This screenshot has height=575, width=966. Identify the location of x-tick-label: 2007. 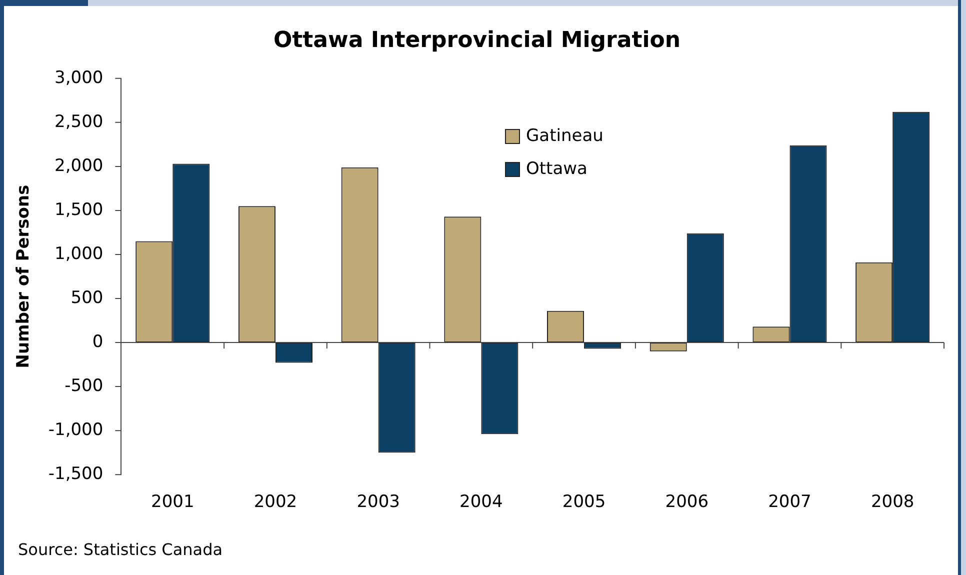
(790, 502).